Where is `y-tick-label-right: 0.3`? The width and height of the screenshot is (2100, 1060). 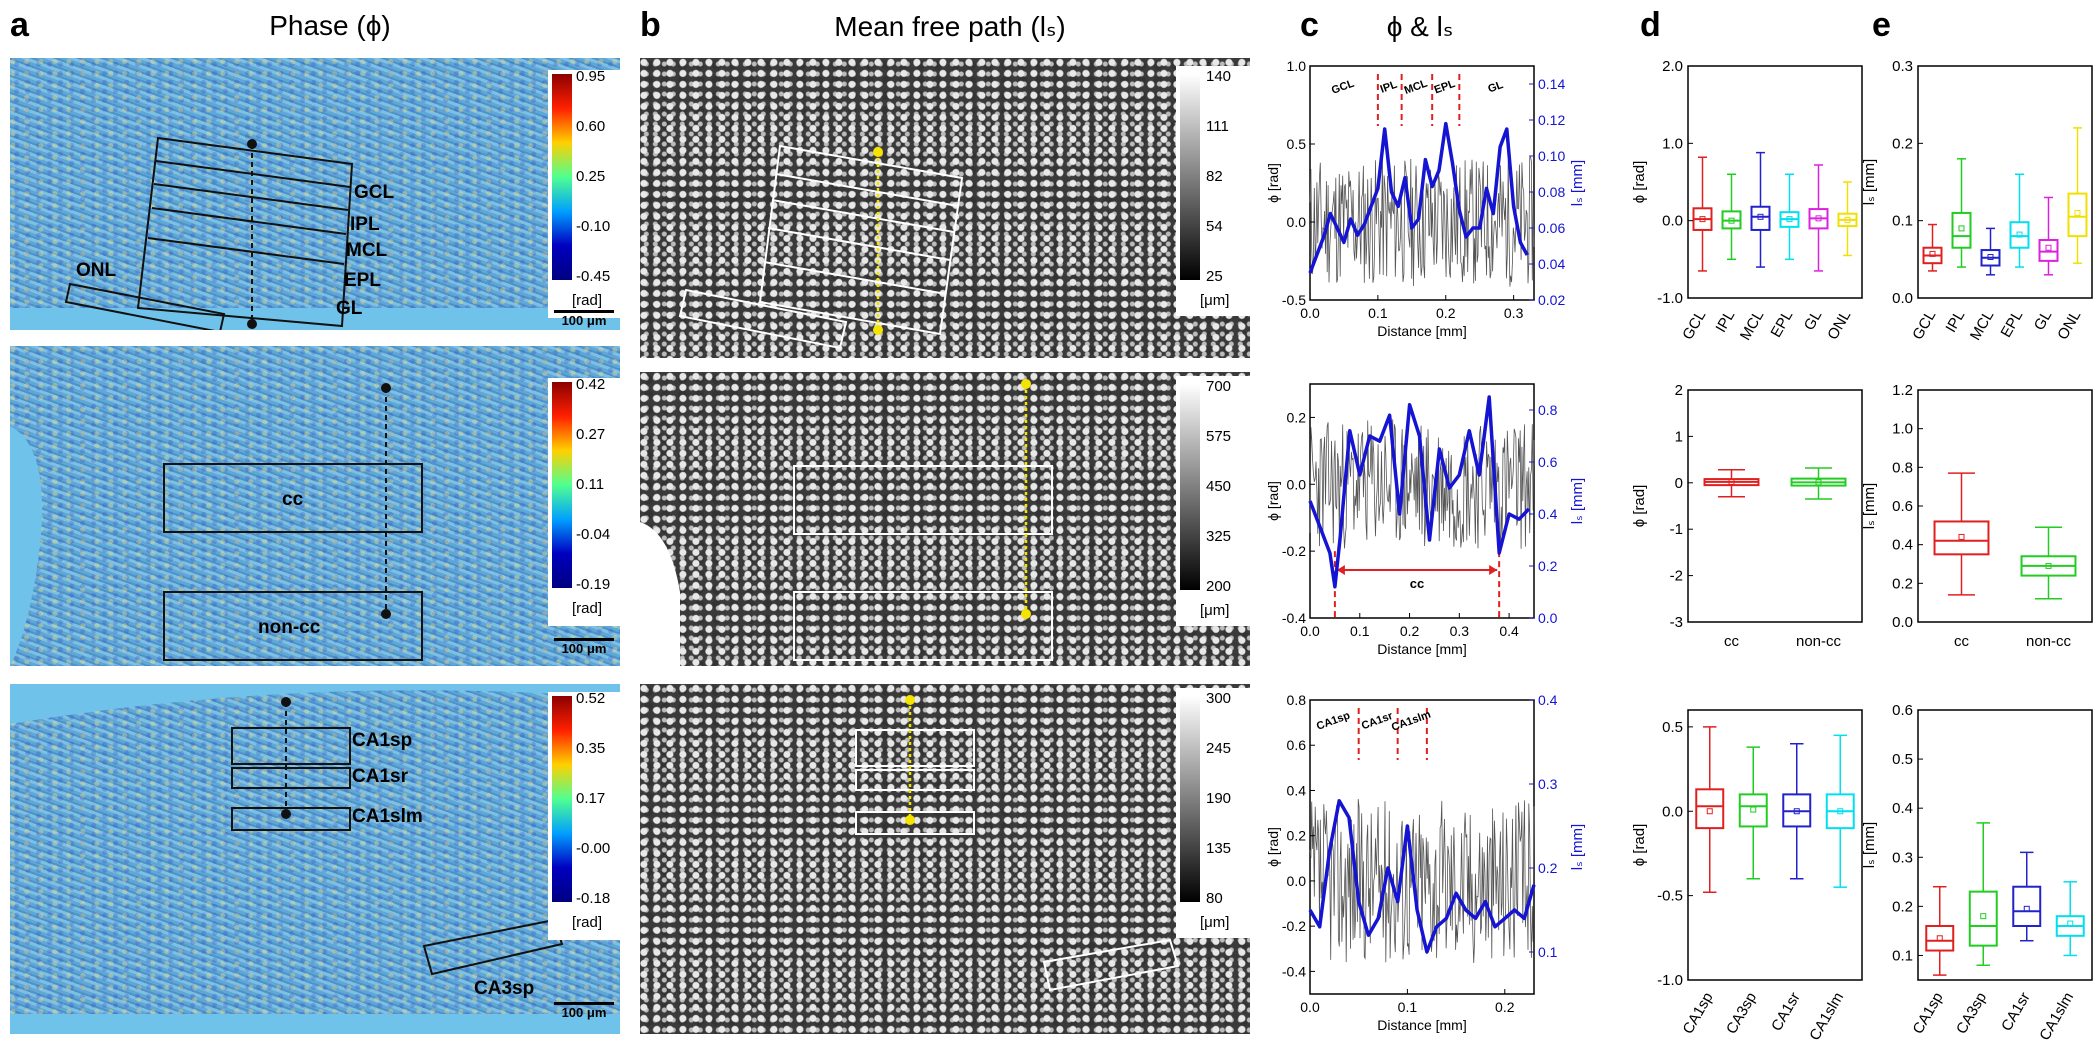 y-tick-label-right: 0.3 is located at coordinates (1548, 784).